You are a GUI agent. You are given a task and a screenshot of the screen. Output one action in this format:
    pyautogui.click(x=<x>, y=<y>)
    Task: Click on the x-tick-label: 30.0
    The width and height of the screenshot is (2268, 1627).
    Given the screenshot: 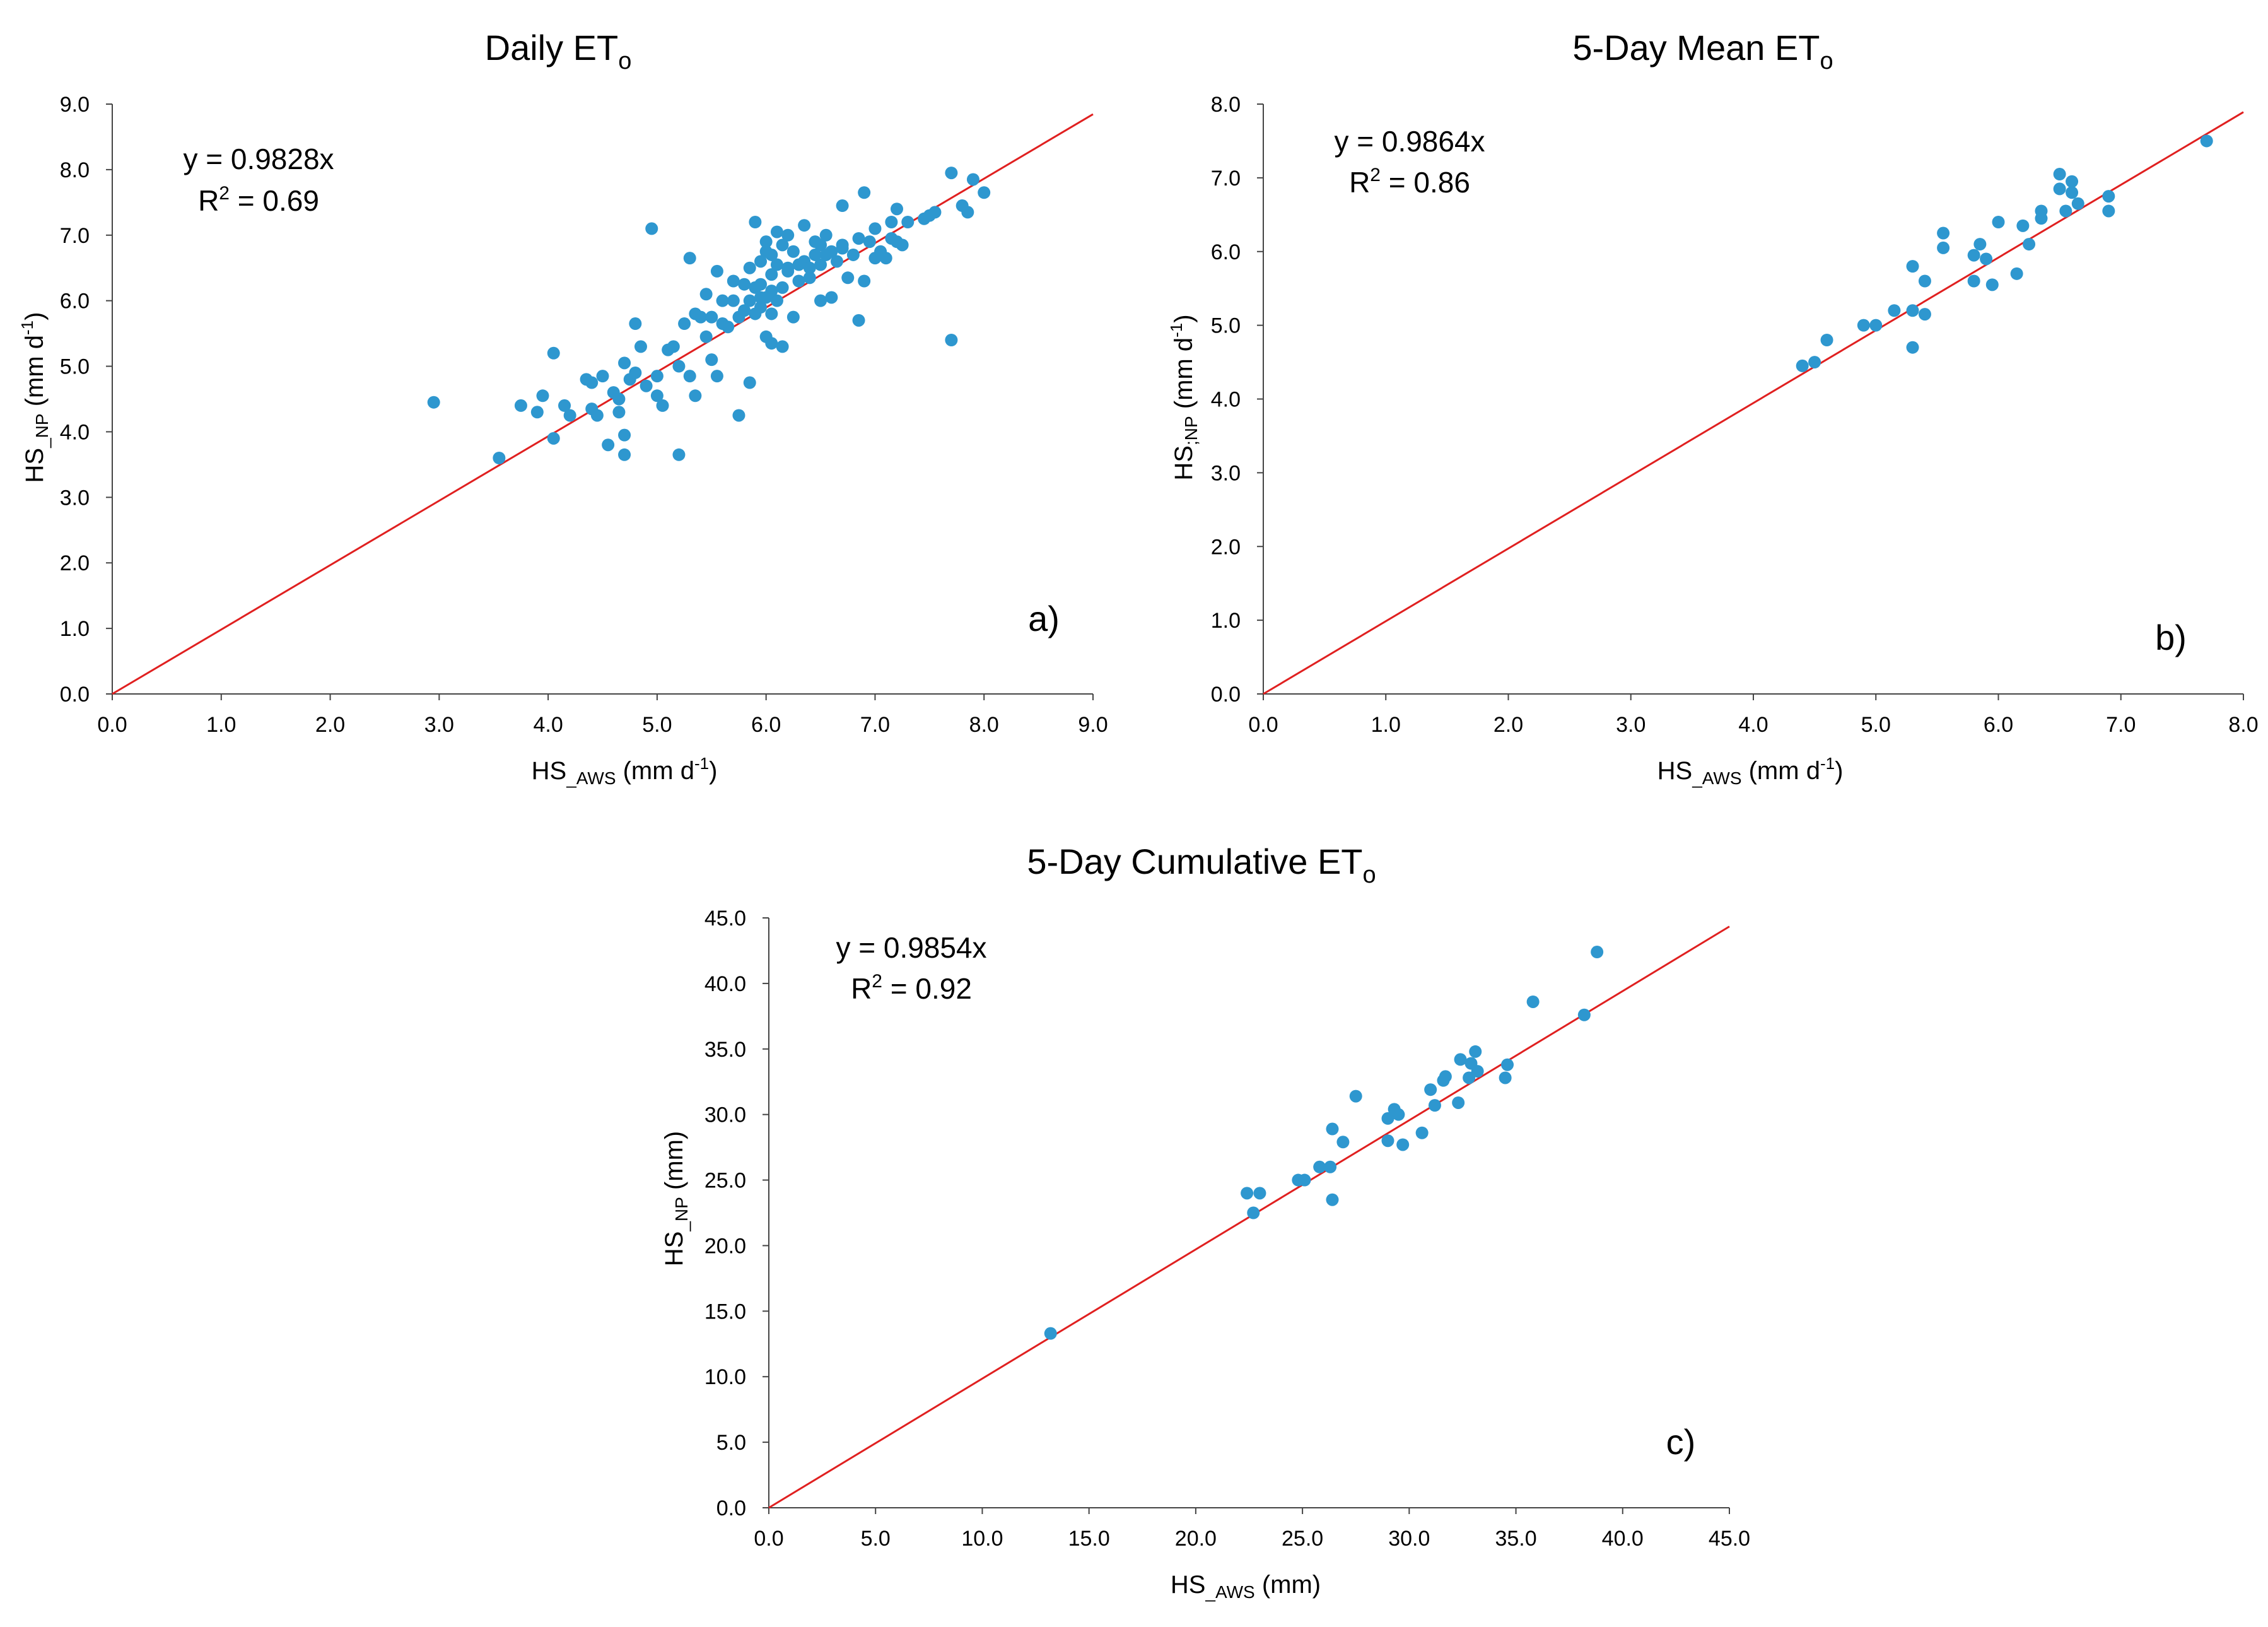 What is the action you would take?
    pyautogui.click(x=1409, y=1539)
    